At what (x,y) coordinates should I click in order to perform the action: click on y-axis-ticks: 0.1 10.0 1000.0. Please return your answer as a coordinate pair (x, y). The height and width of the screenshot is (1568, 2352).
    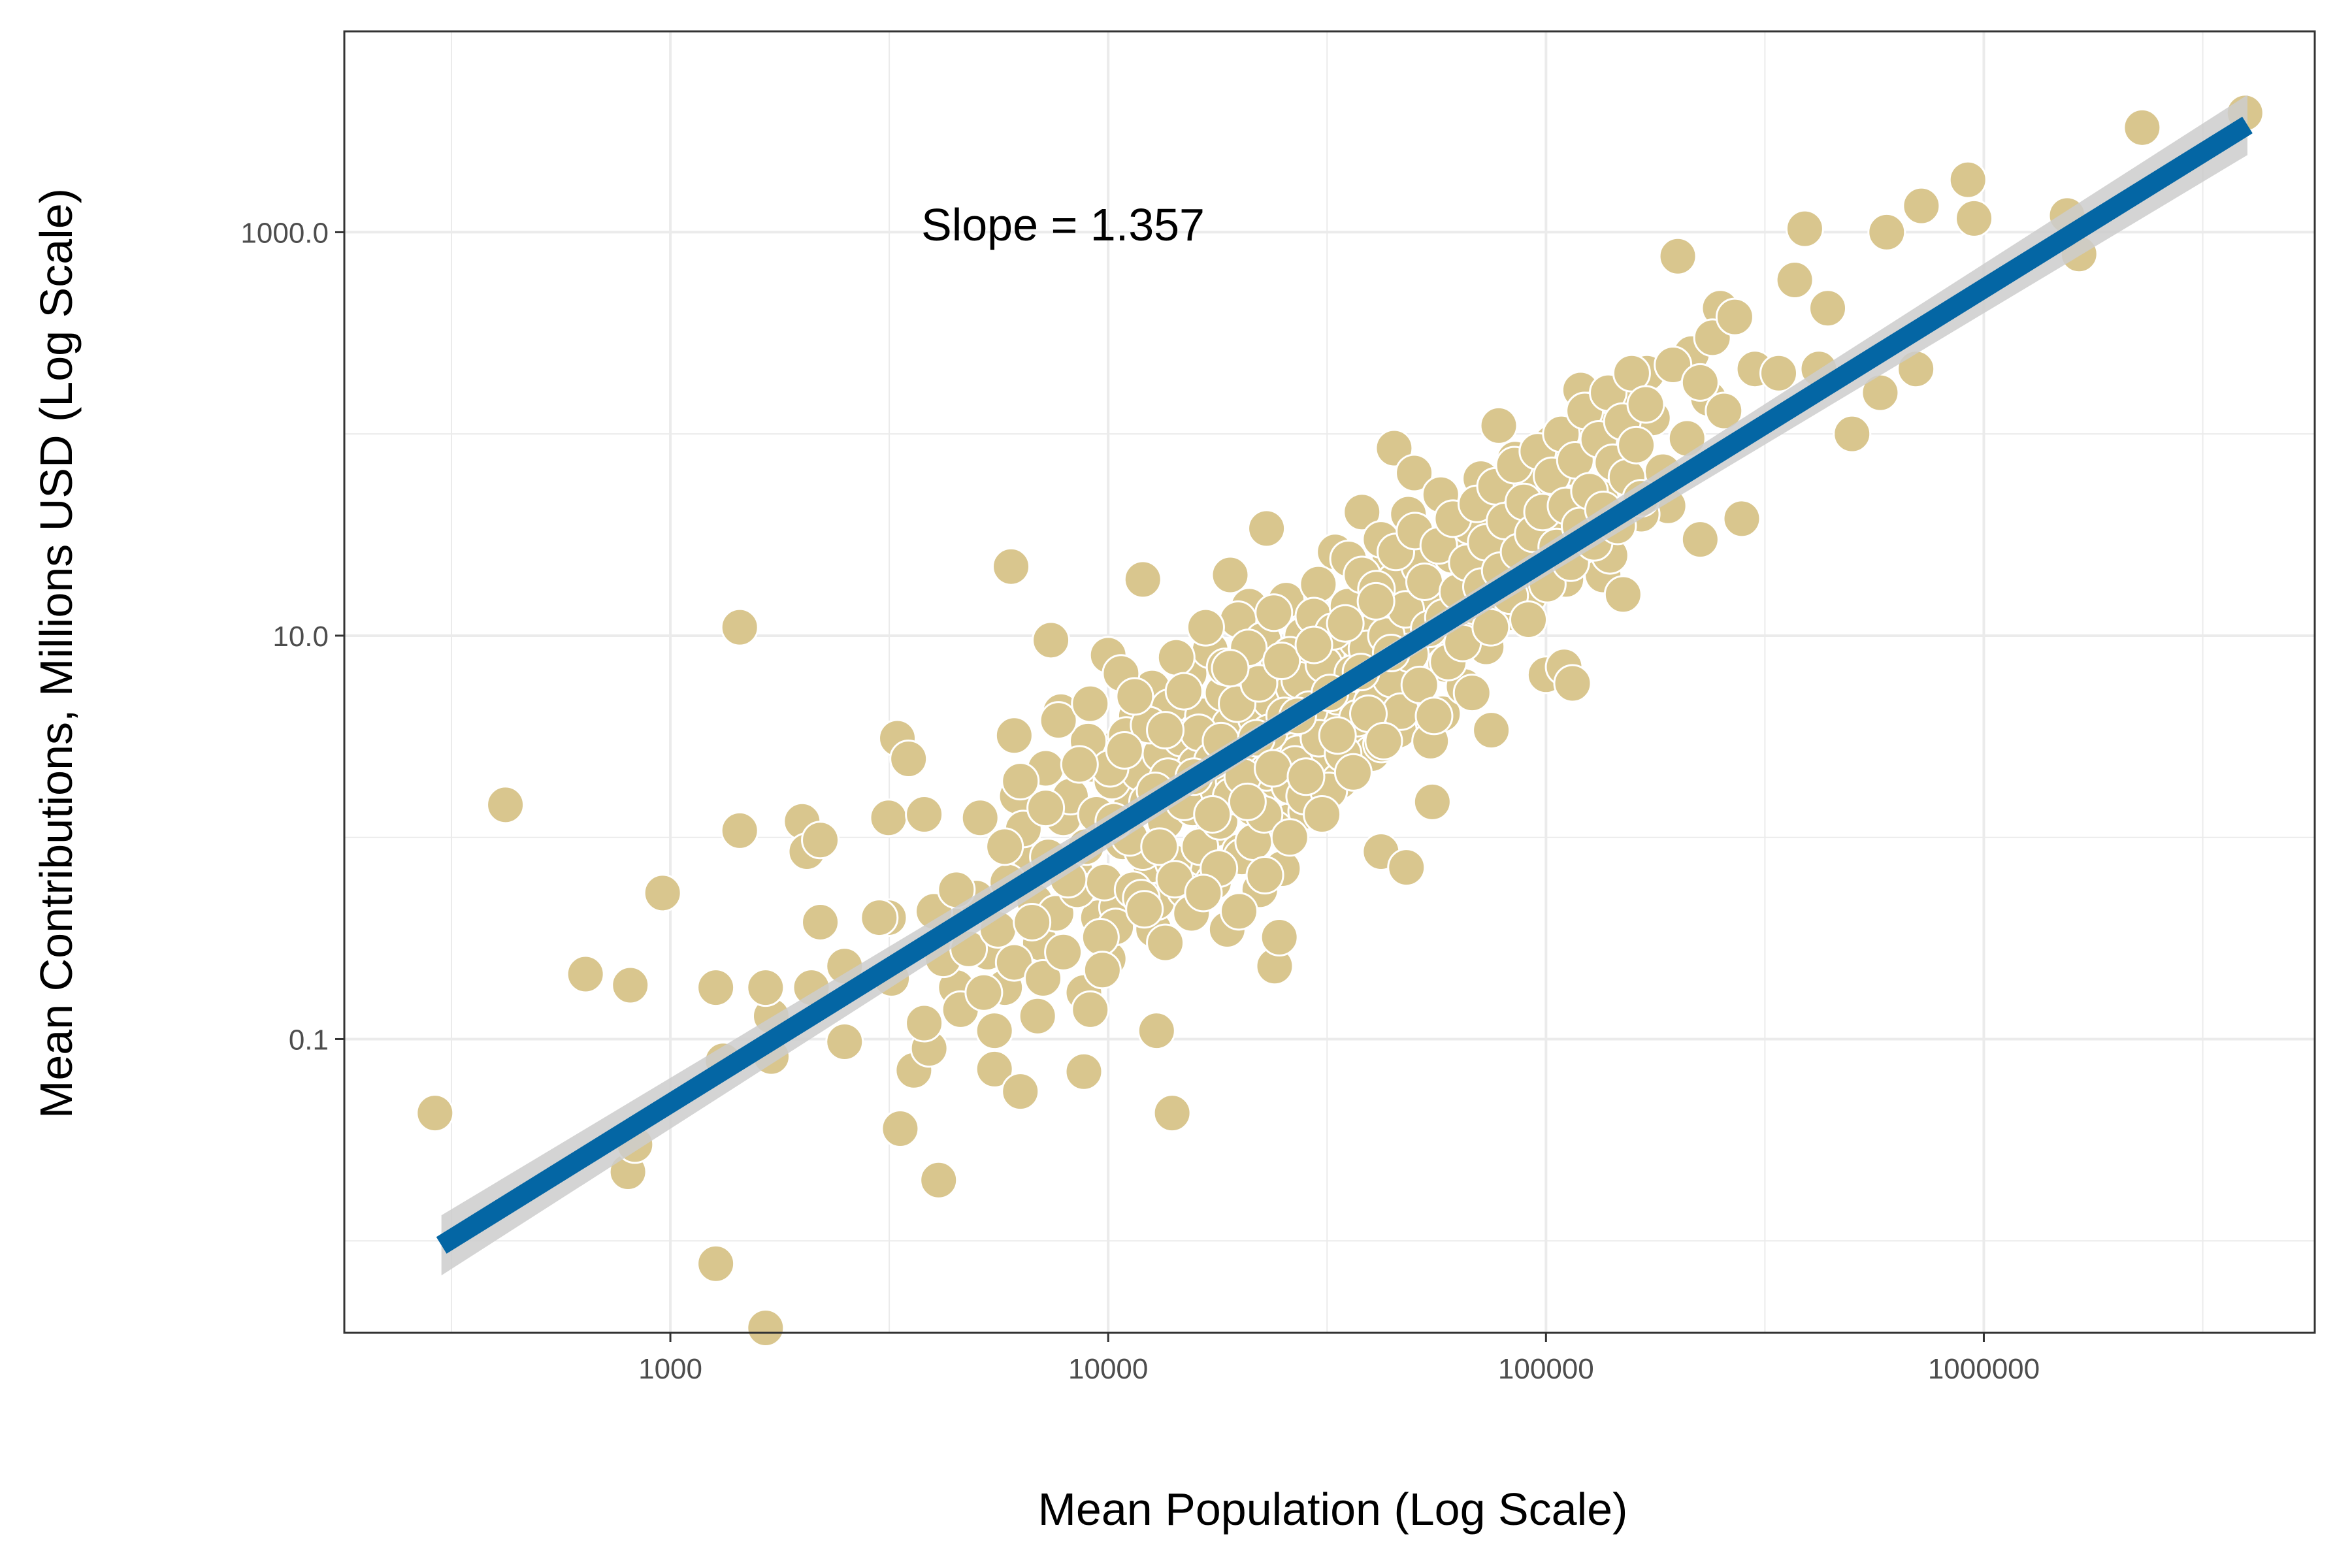
    Looking at the image, I should click on (292, 636).